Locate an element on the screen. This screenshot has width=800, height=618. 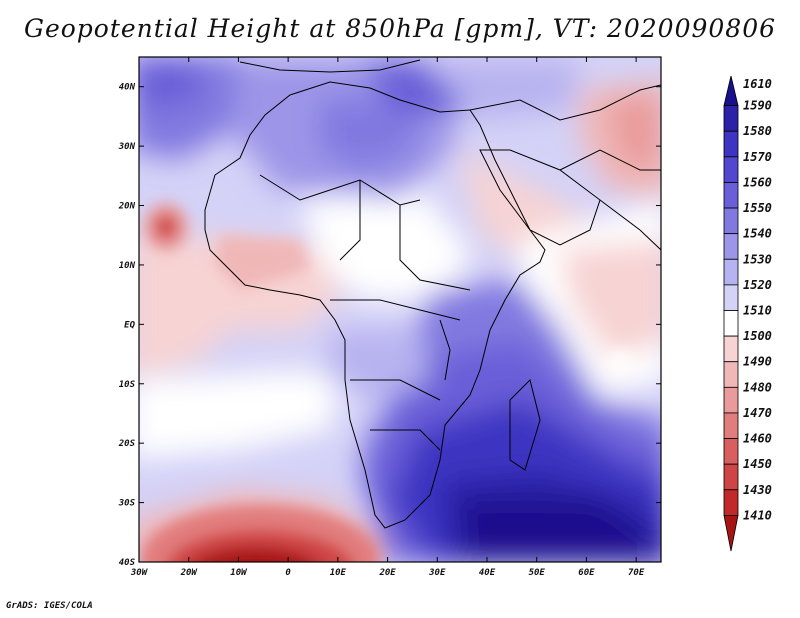
colorbar-label: 1450 is located at coordinates (757, 464).